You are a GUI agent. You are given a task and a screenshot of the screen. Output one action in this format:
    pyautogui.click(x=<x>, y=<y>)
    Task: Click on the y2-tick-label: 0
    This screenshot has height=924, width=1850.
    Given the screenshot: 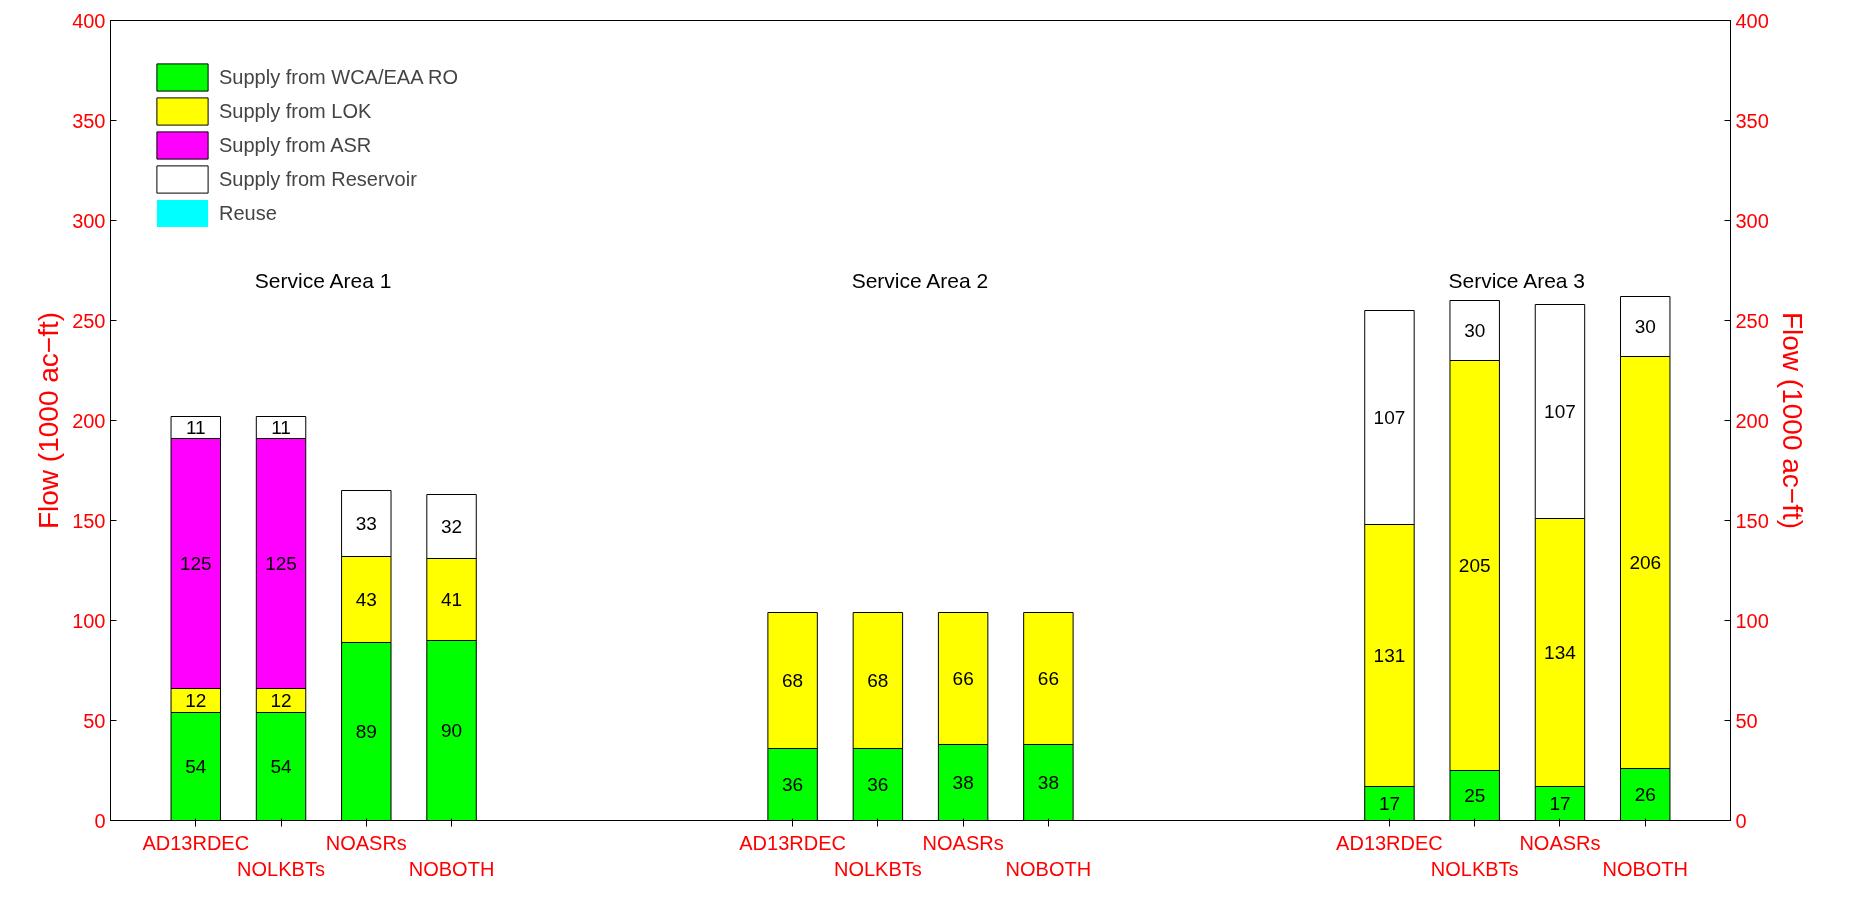 What is the action you would take?
    pyautogui.click(x=1741, y=820)
    